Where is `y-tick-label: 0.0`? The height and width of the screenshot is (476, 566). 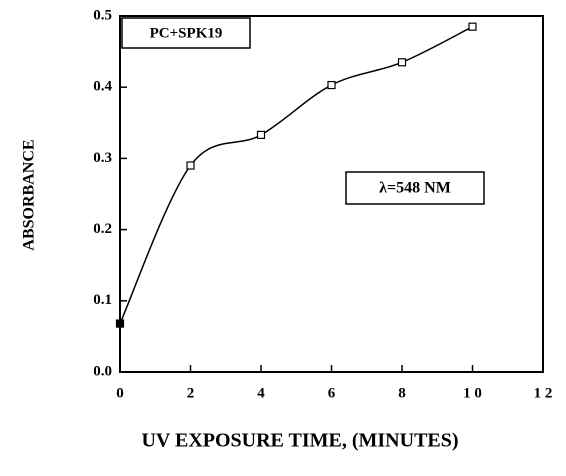 y-tick-label: 0.0 is located at coordinates (102, 371).